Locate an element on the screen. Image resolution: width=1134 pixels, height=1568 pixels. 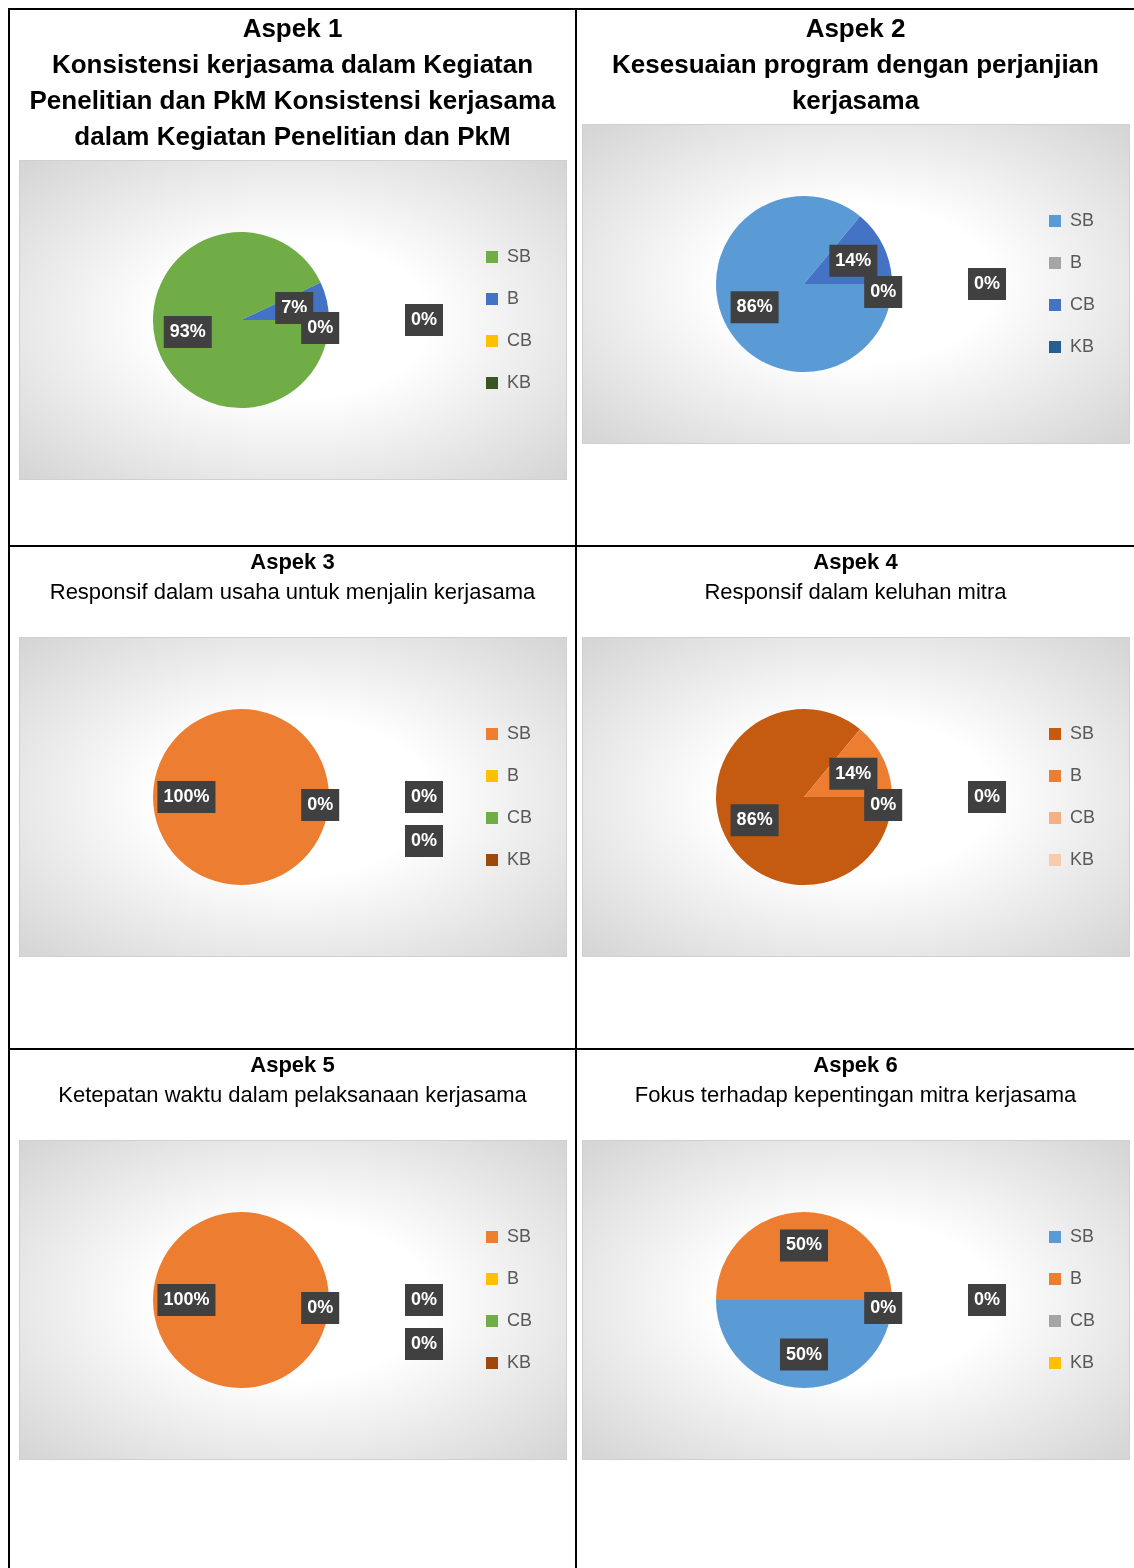
chart-subtitle: Responsif dalam keluhan mitra is located at coordinates (855, 592).